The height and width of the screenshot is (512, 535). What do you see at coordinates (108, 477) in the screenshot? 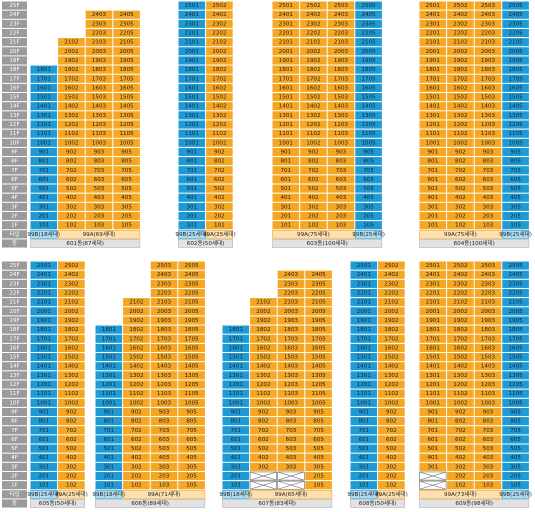
I see `unit-number: 201` at bounding box center [108, 477].